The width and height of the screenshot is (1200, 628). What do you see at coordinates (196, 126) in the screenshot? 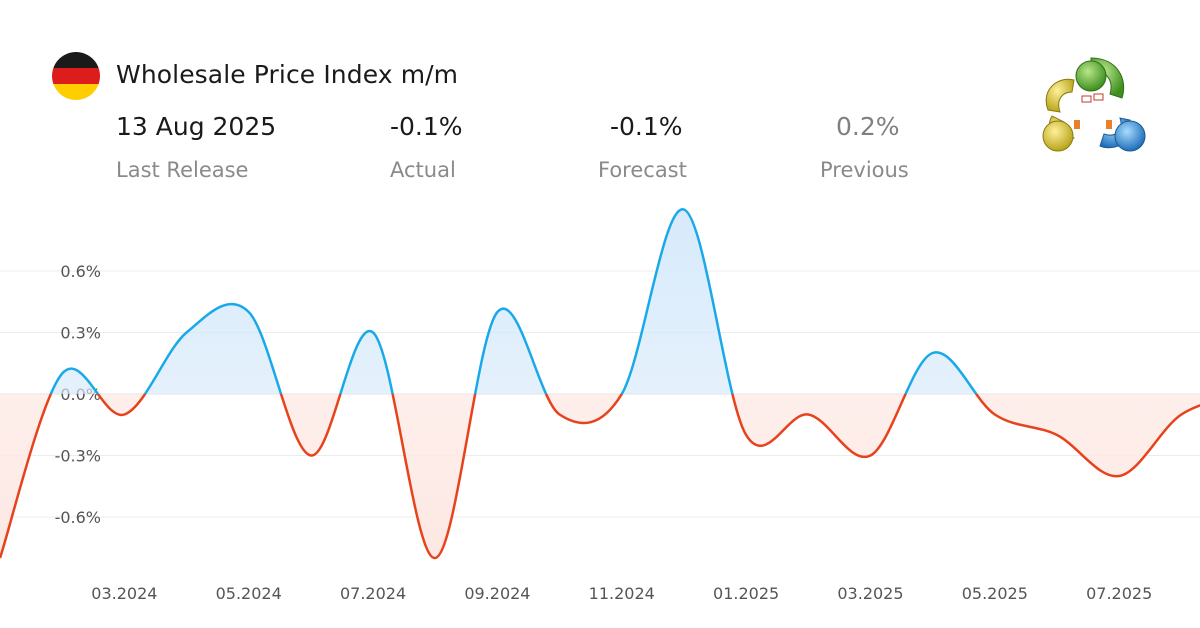
I see `last-release-value: 13 Aug 2025` at bounding box center [196, 126].